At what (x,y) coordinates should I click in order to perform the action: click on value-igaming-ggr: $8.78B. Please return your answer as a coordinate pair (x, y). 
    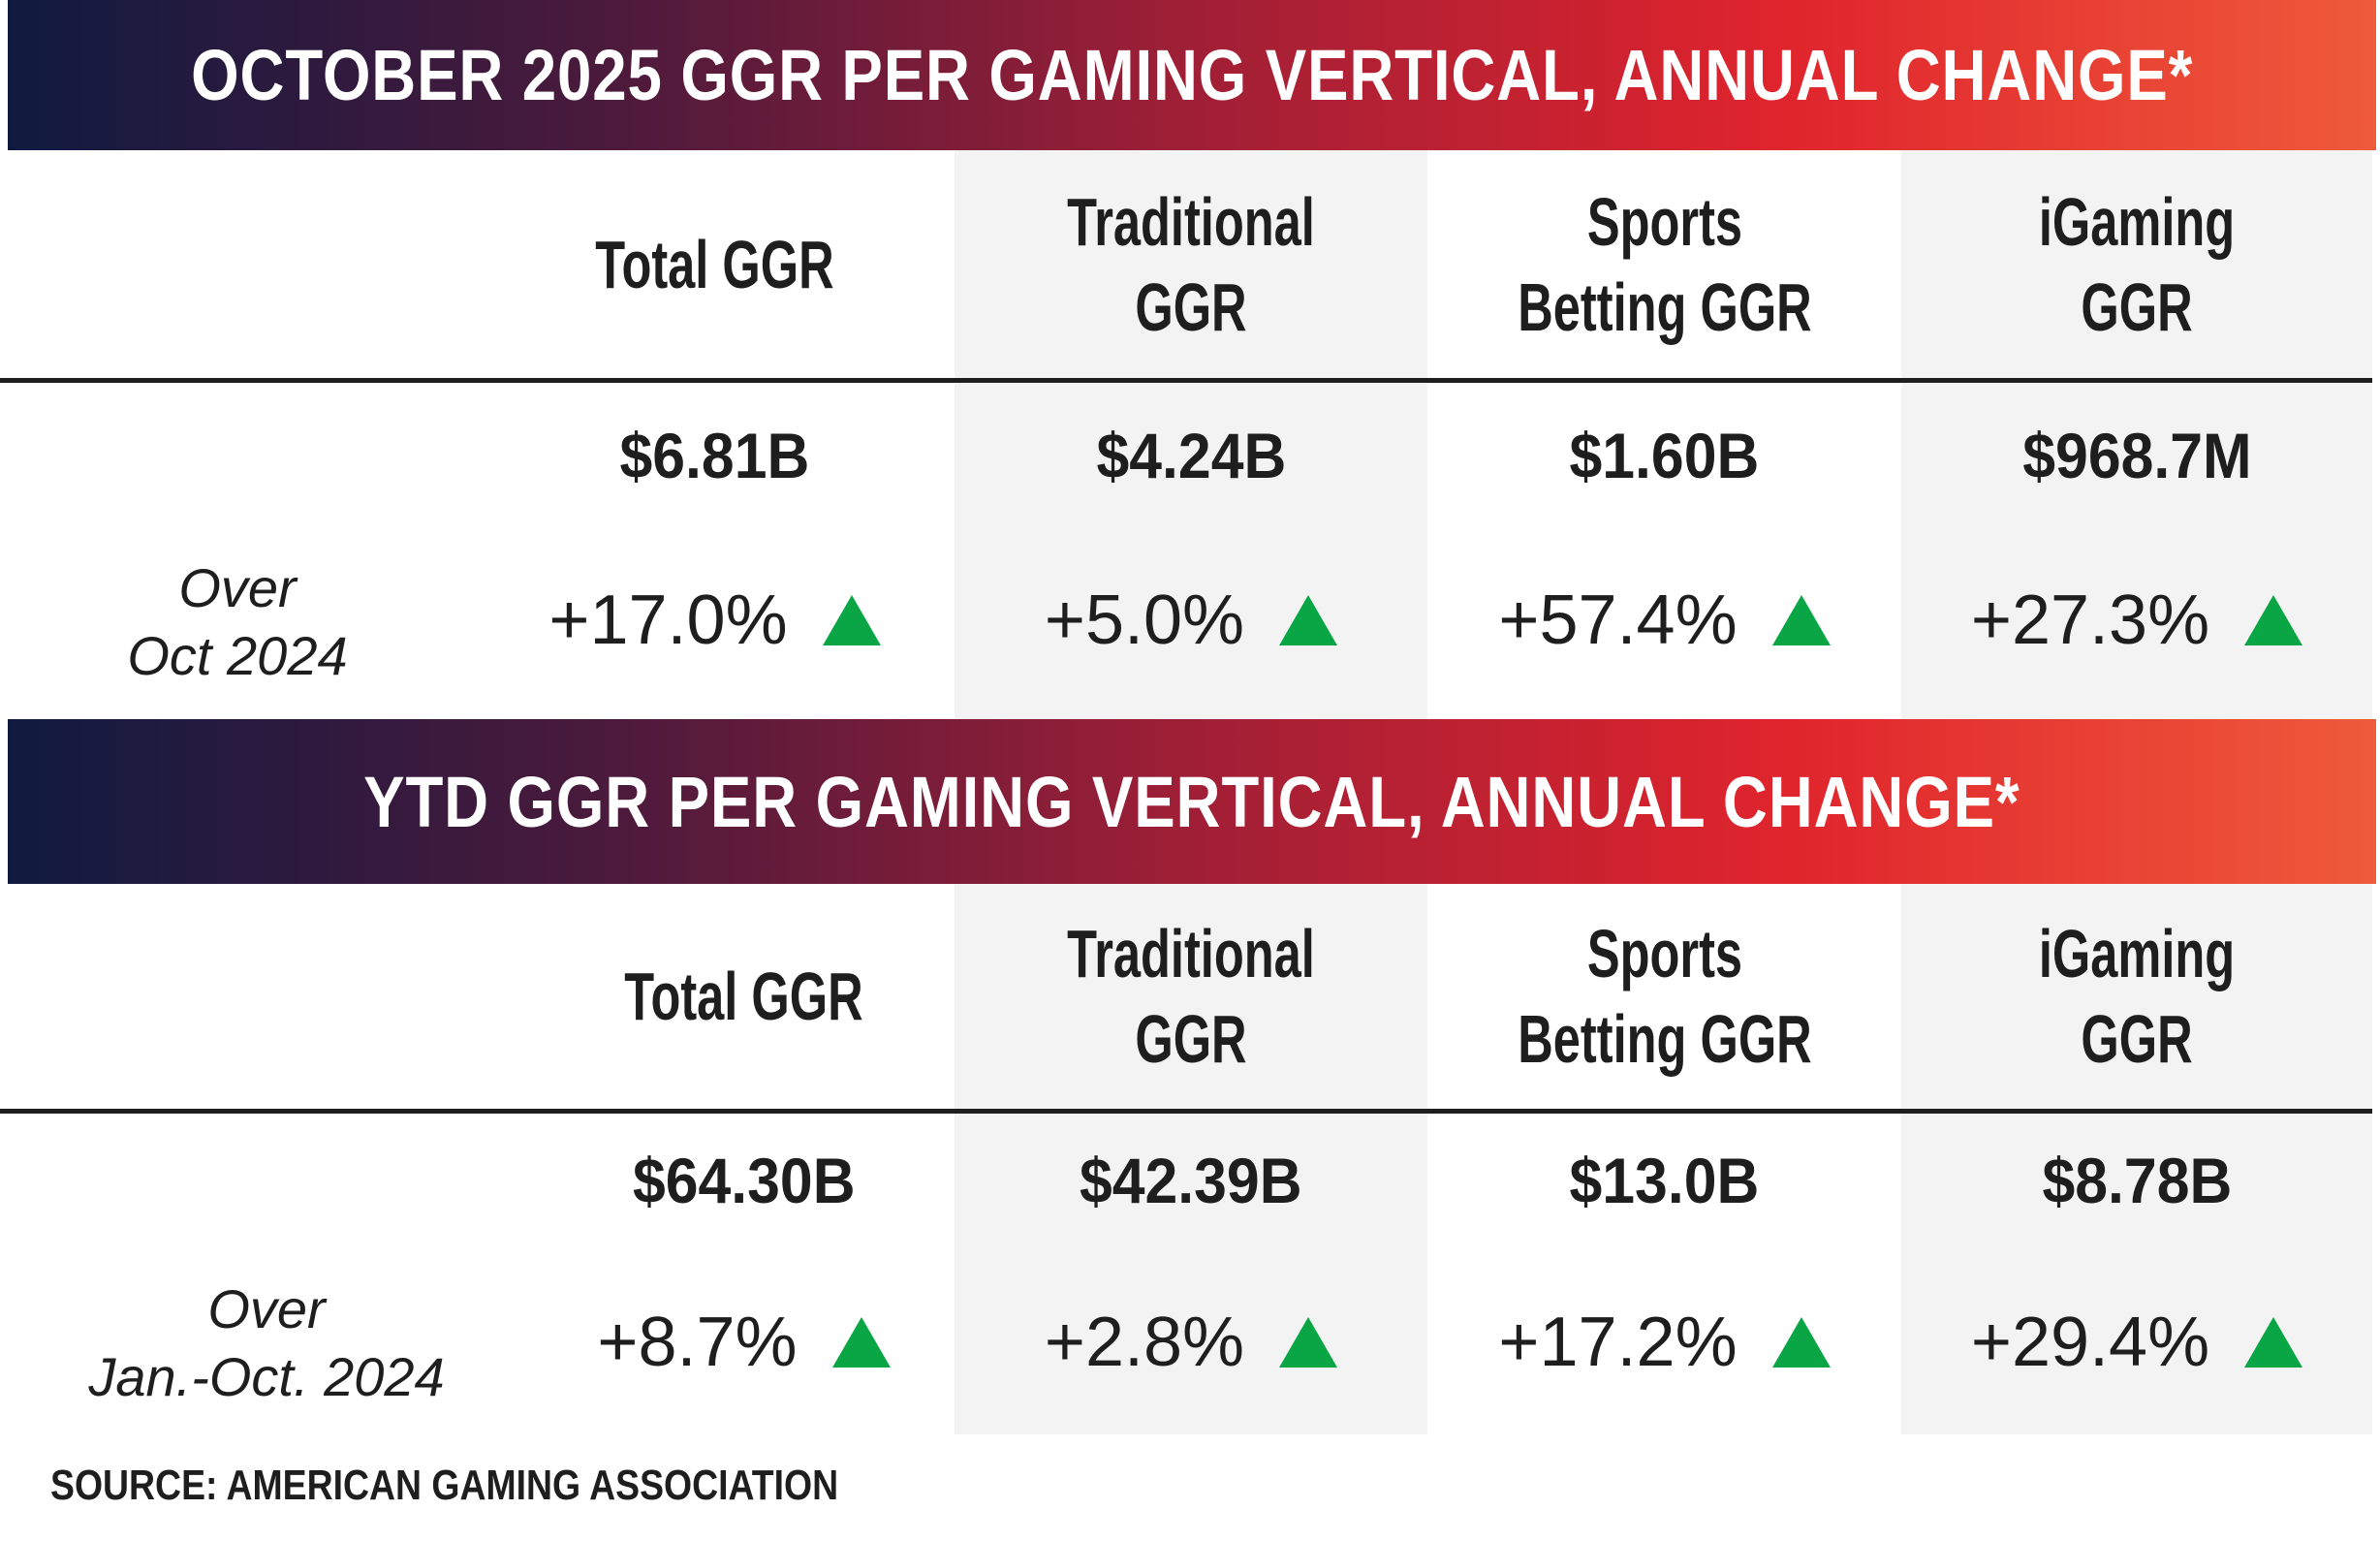
    Looking at the image, I should click on (2137, 1181).